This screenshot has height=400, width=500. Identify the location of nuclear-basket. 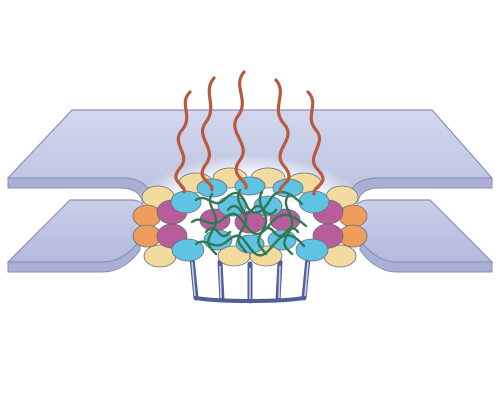
(250, 279).